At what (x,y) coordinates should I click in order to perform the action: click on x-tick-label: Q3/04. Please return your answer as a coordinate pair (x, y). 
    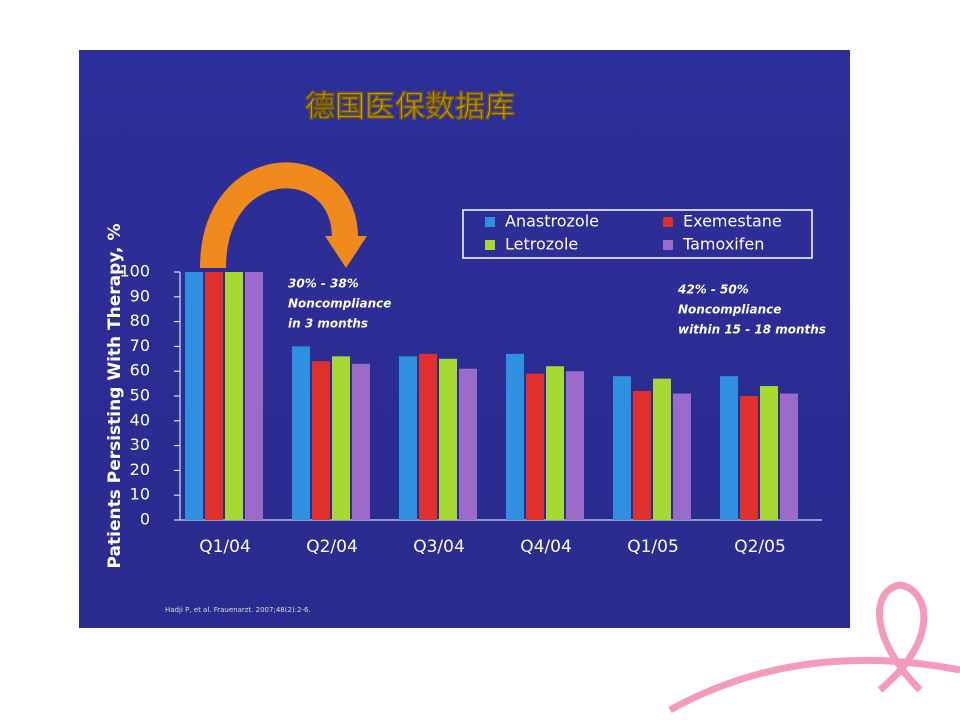
    Looking at the image, I should click on (439, 547).